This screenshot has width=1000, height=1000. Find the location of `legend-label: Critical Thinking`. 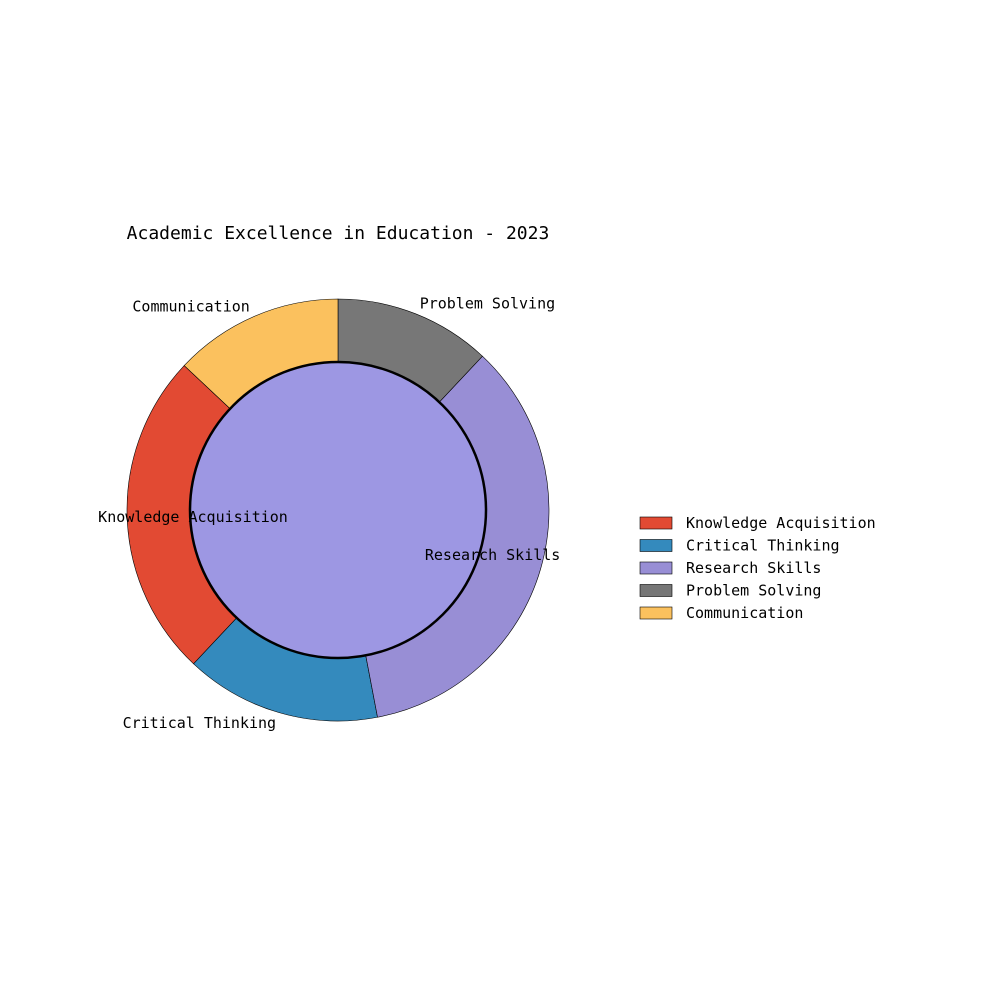

legend-label: Critical Thinking is located at coordinates (763, 546).